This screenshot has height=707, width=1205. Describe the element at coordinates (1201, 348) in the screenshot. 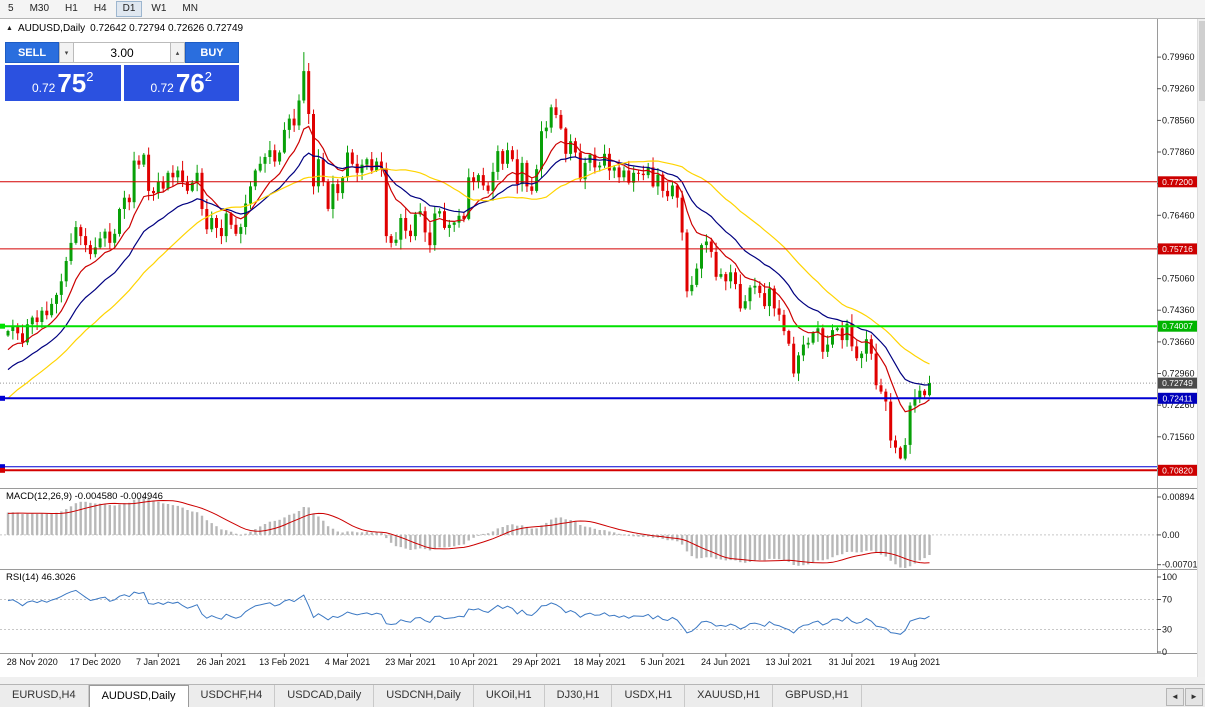

I see `vertical-scrollbar` at that location.